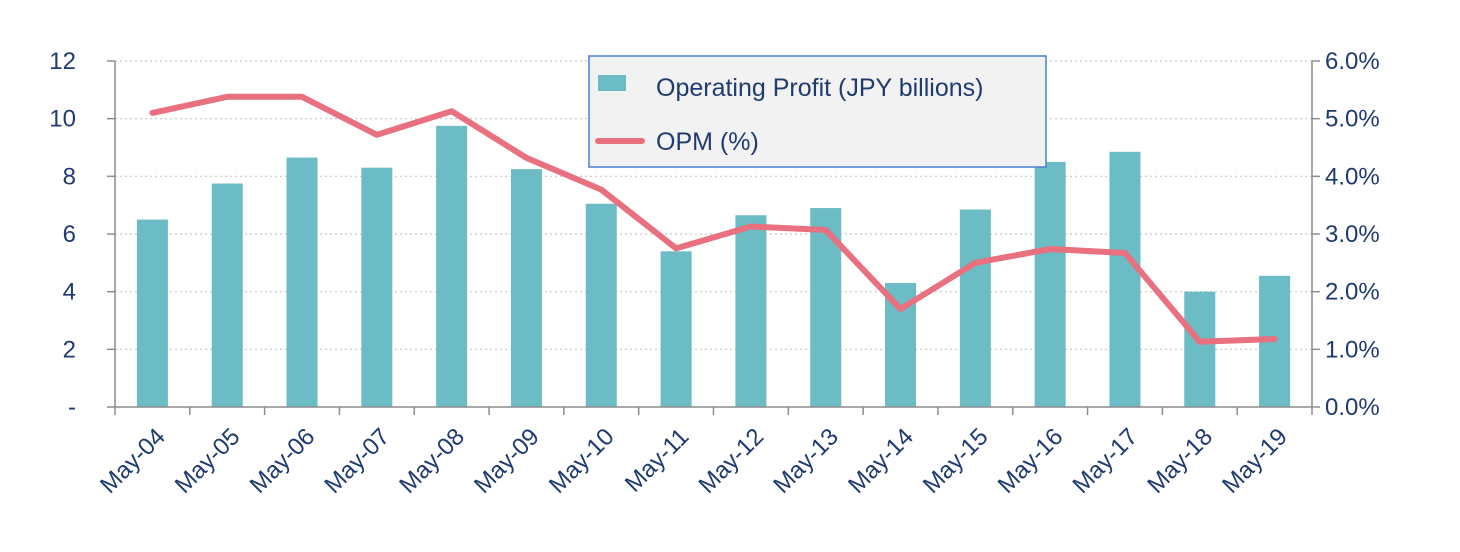 The height and width of the screenshot is (552, 1460). Describe the element at coordinates (62, 119) in the screenshot. I see `y-tick-label-left: 10` at that location.